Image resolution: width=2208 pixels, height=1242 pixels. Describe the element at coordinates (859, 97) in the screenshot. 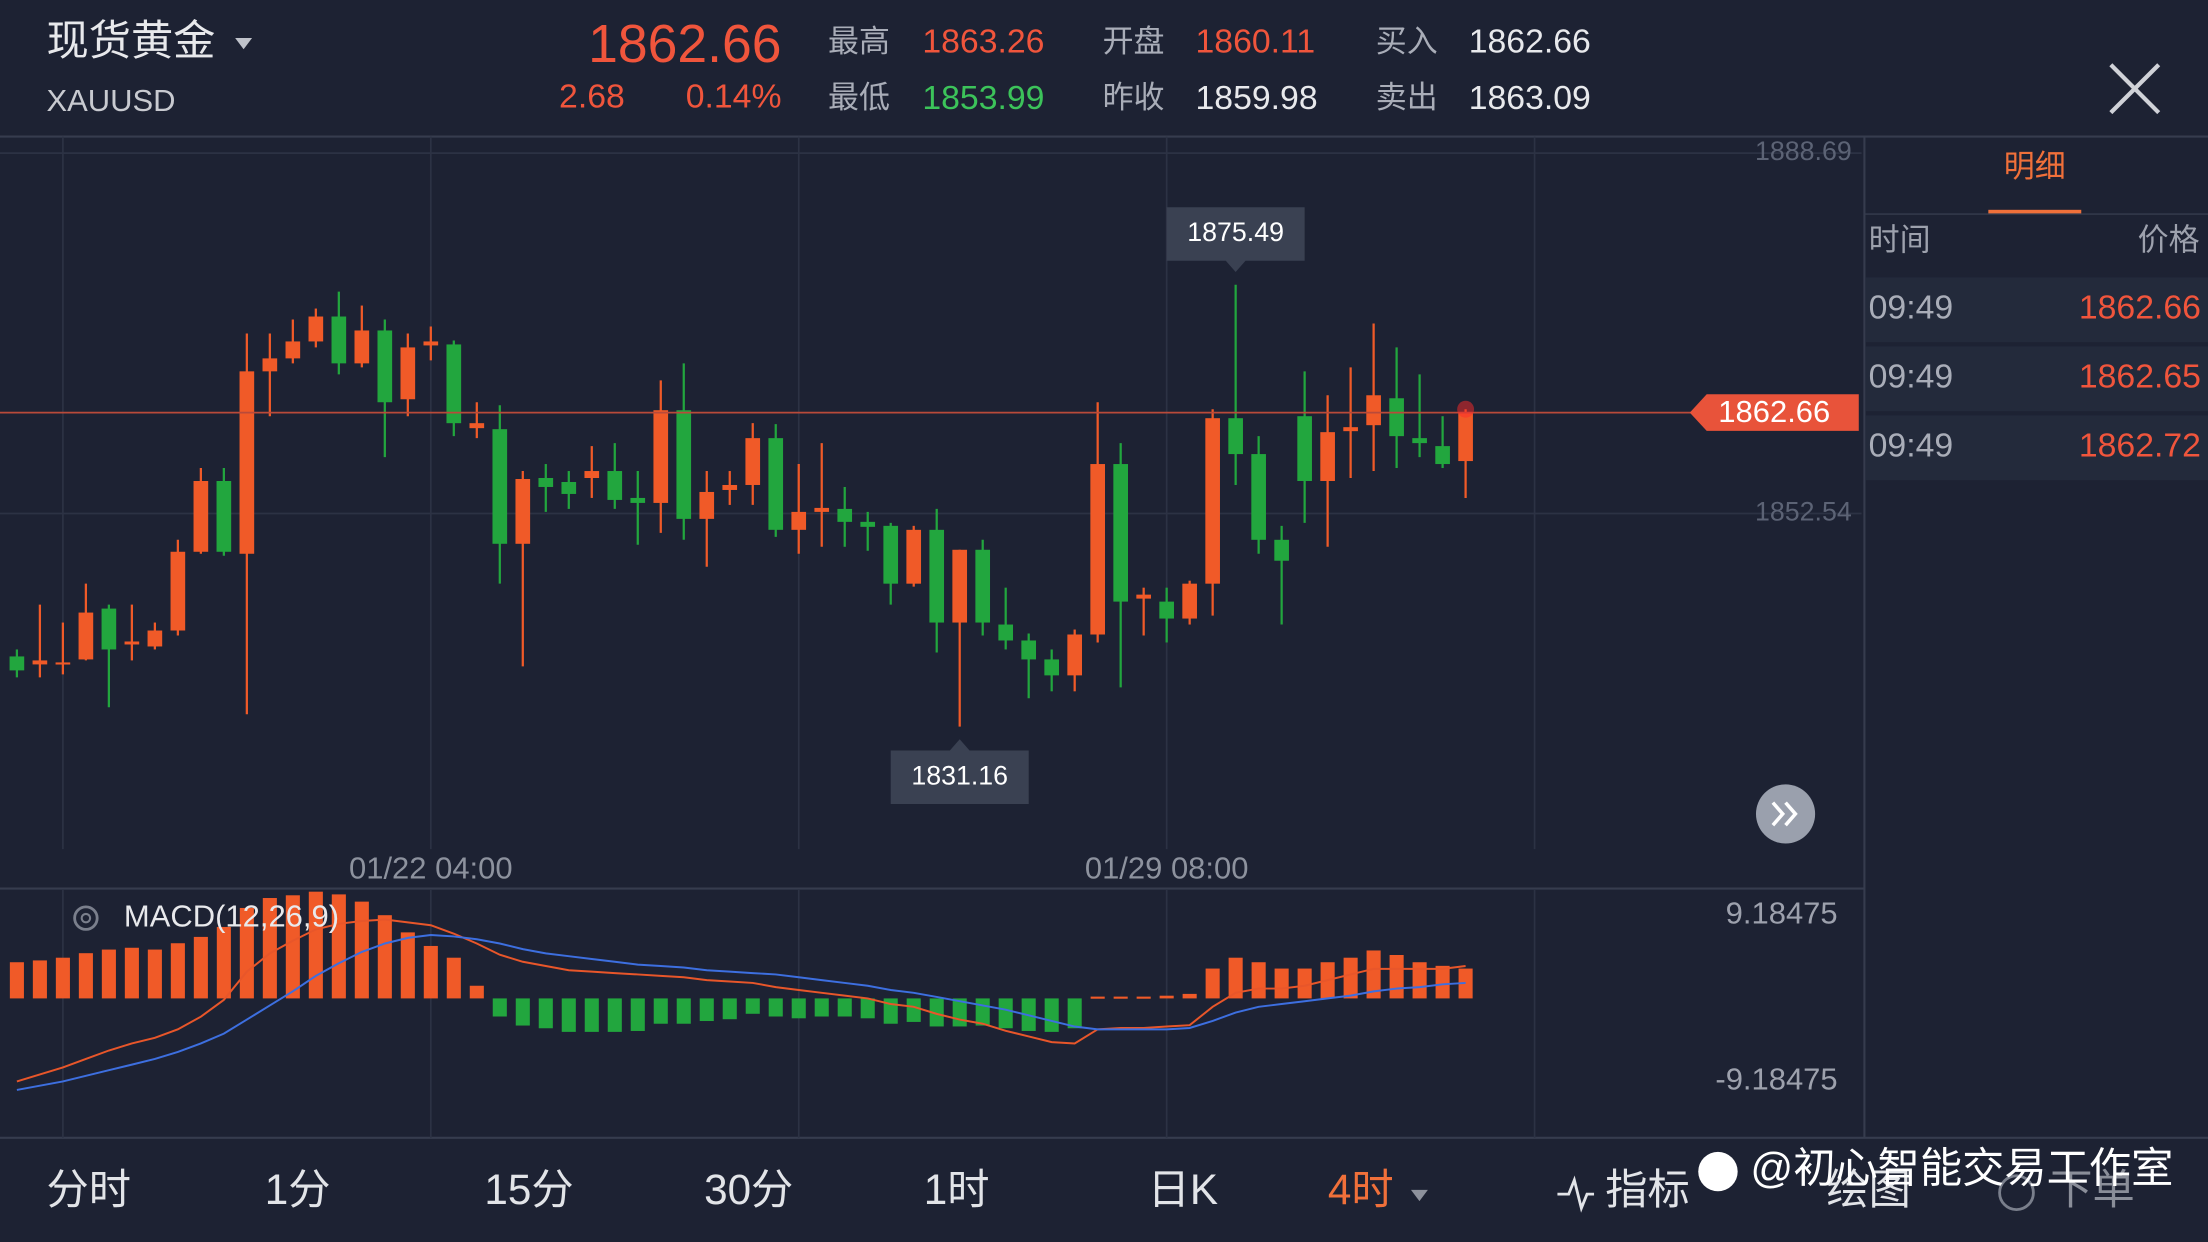

I see `low-label: 最低` at that location.